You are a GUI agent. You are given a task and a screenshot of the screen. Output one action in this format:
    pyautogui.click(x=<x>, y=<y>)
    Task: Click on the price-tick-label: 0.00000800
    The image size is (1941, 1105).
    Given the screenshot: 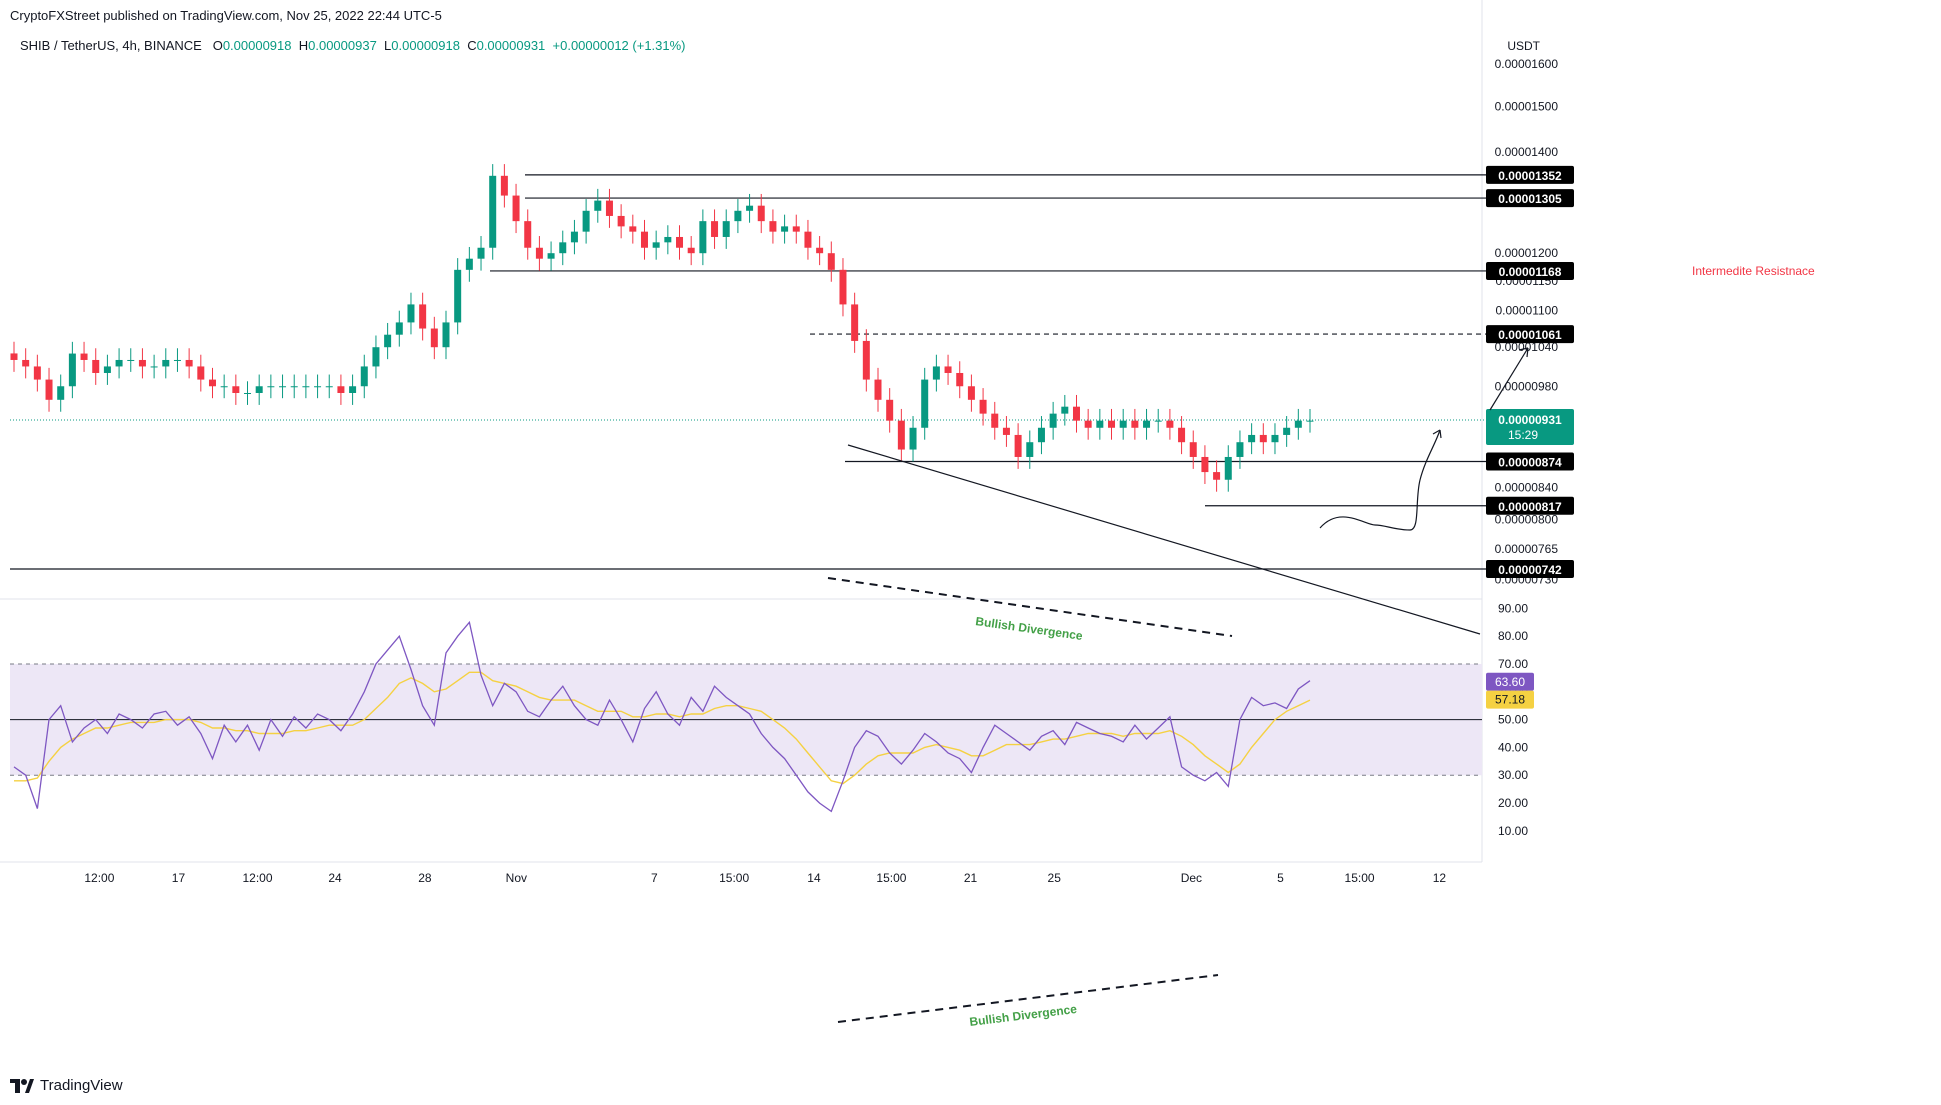 What is the action you would take?
    pyautogui.click(x=1527, y=520)
    